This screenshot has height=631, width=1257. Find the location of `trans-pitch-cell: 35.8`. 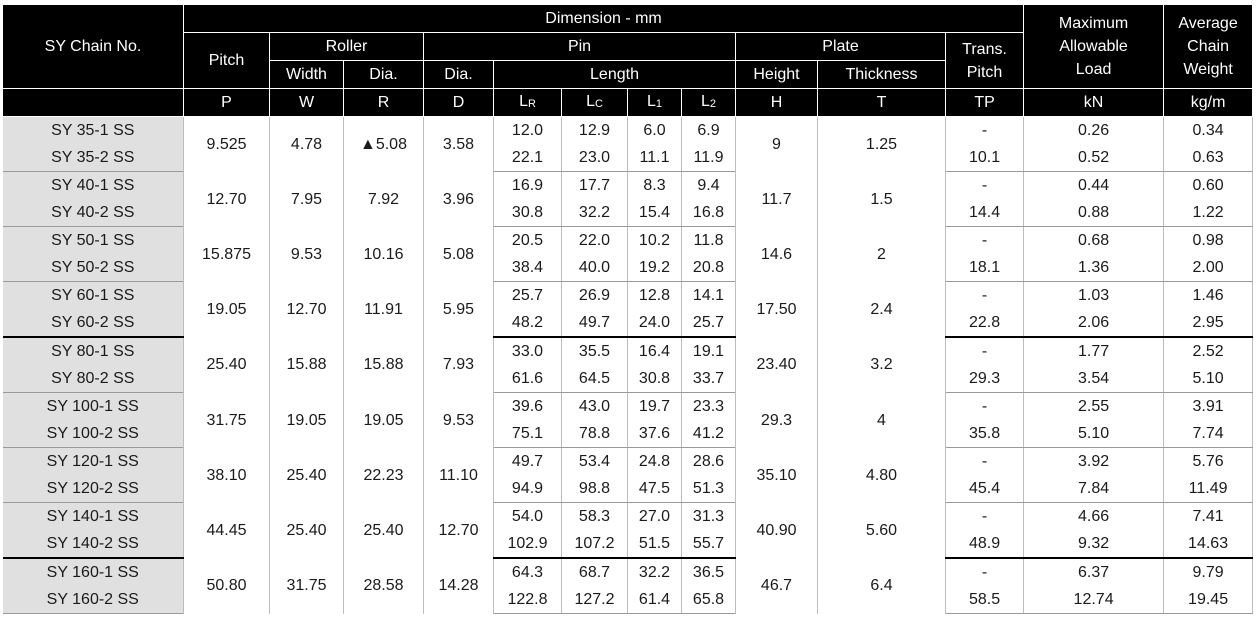

trans-pitch-cell: 35.8 is located at coordinates (984, 434).